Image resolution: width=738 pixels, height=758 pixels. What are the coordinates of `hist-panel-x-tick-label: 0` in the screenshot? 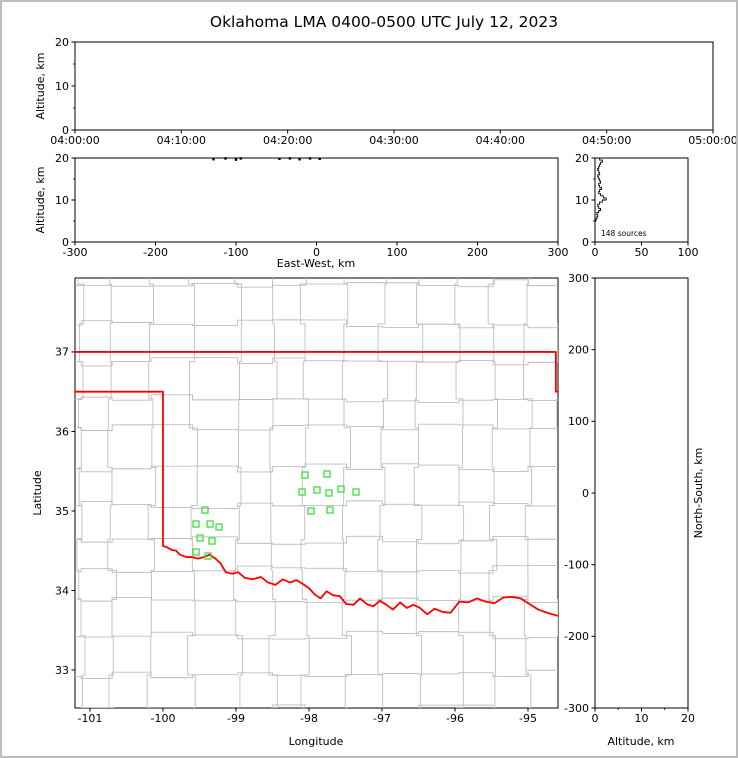 It's located at (595, 252).